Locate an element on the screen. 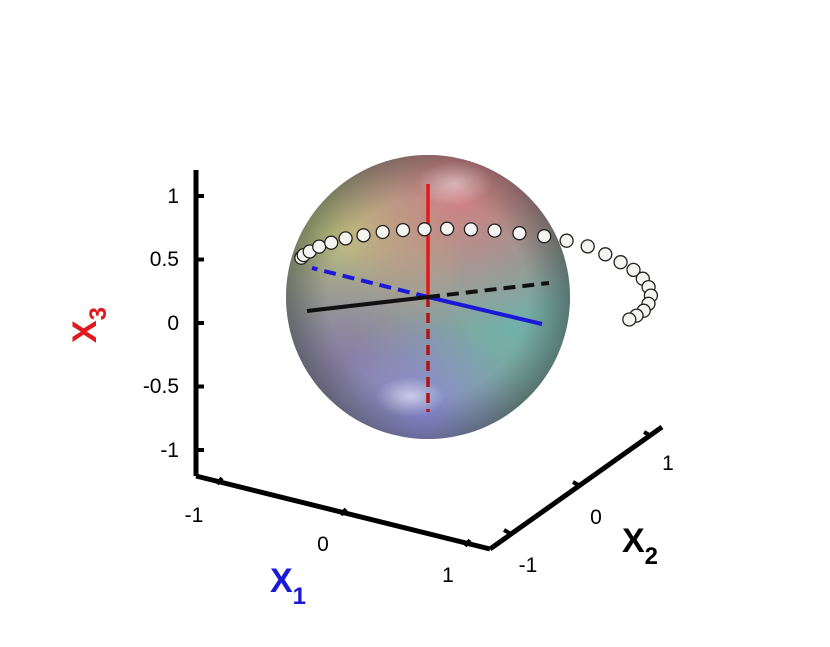 The width and height of the screenshot is (830, 647). sphere-axes is located at coordinates (428, 298).